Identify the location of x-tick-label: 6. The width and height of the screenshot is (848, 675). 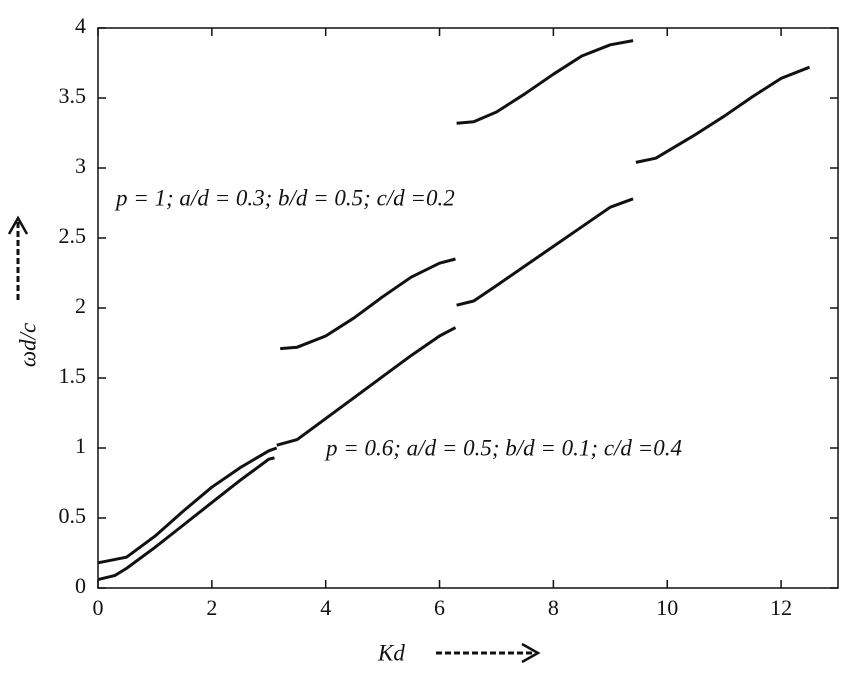
(439, 607).